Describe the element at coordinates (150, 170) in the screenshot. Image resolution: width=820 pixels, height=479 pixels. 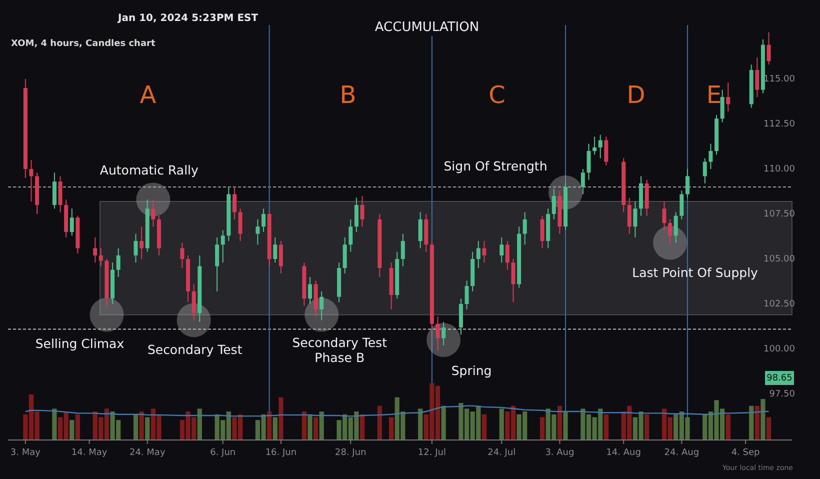
I see `annotation: Automatic Rally` at that location.